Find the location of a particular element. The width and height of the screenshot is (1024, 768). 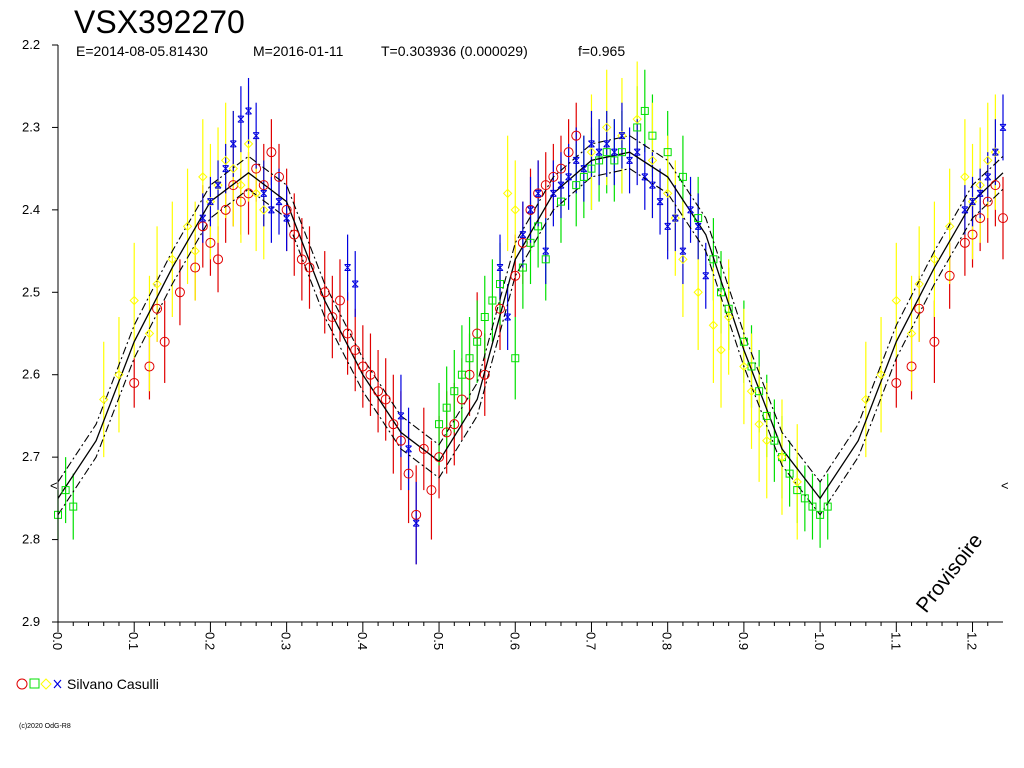

chart-title: VSX392270 is located at coordinates (159, 22).